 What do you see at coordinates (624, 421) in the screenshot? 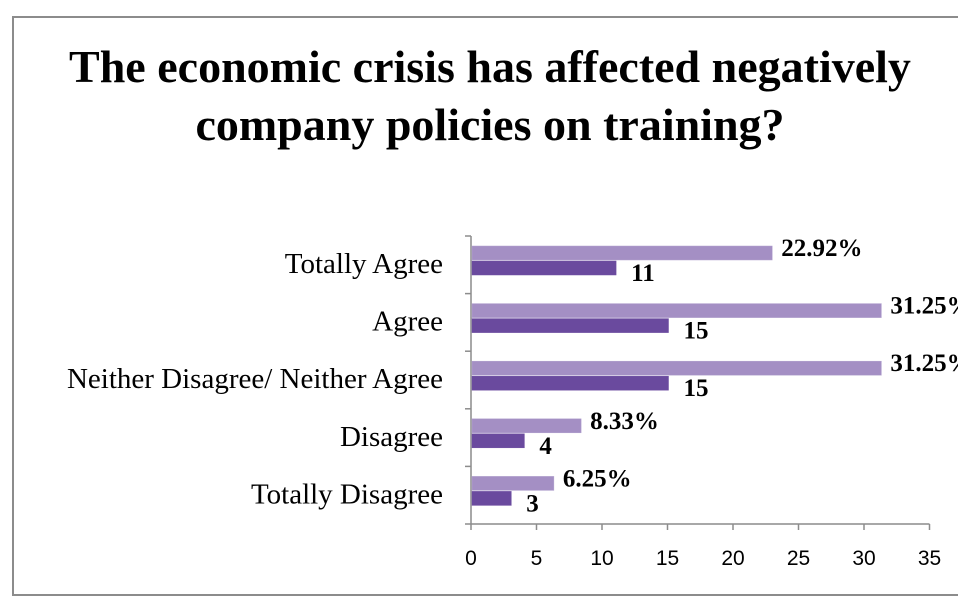
I see `data-label-percent: 8.33%` at bounding box center [624, 421].